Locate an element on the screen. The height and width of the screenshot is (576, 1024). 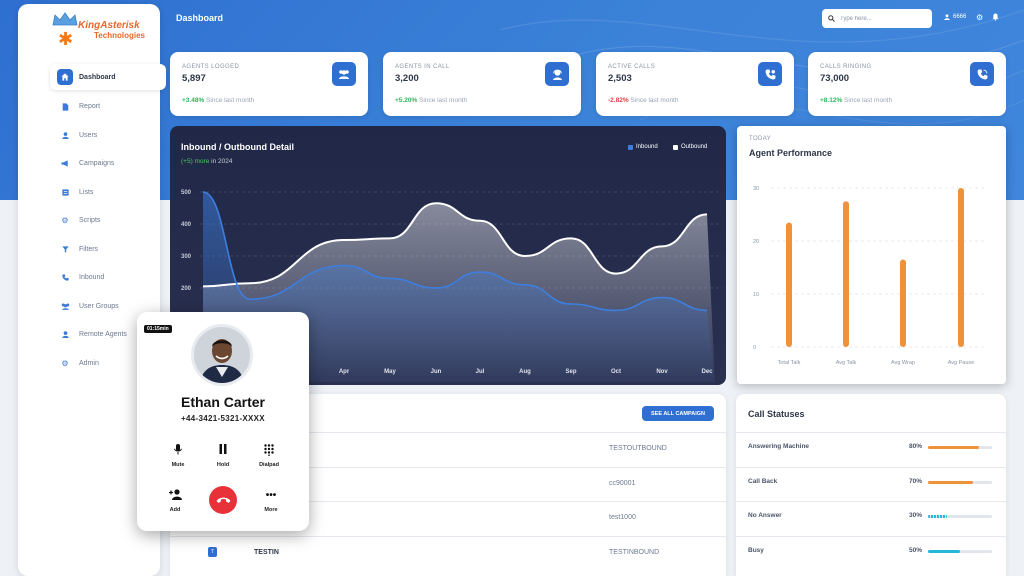
sidebar-item-label: Inbound is located at coordinates (92, 278).